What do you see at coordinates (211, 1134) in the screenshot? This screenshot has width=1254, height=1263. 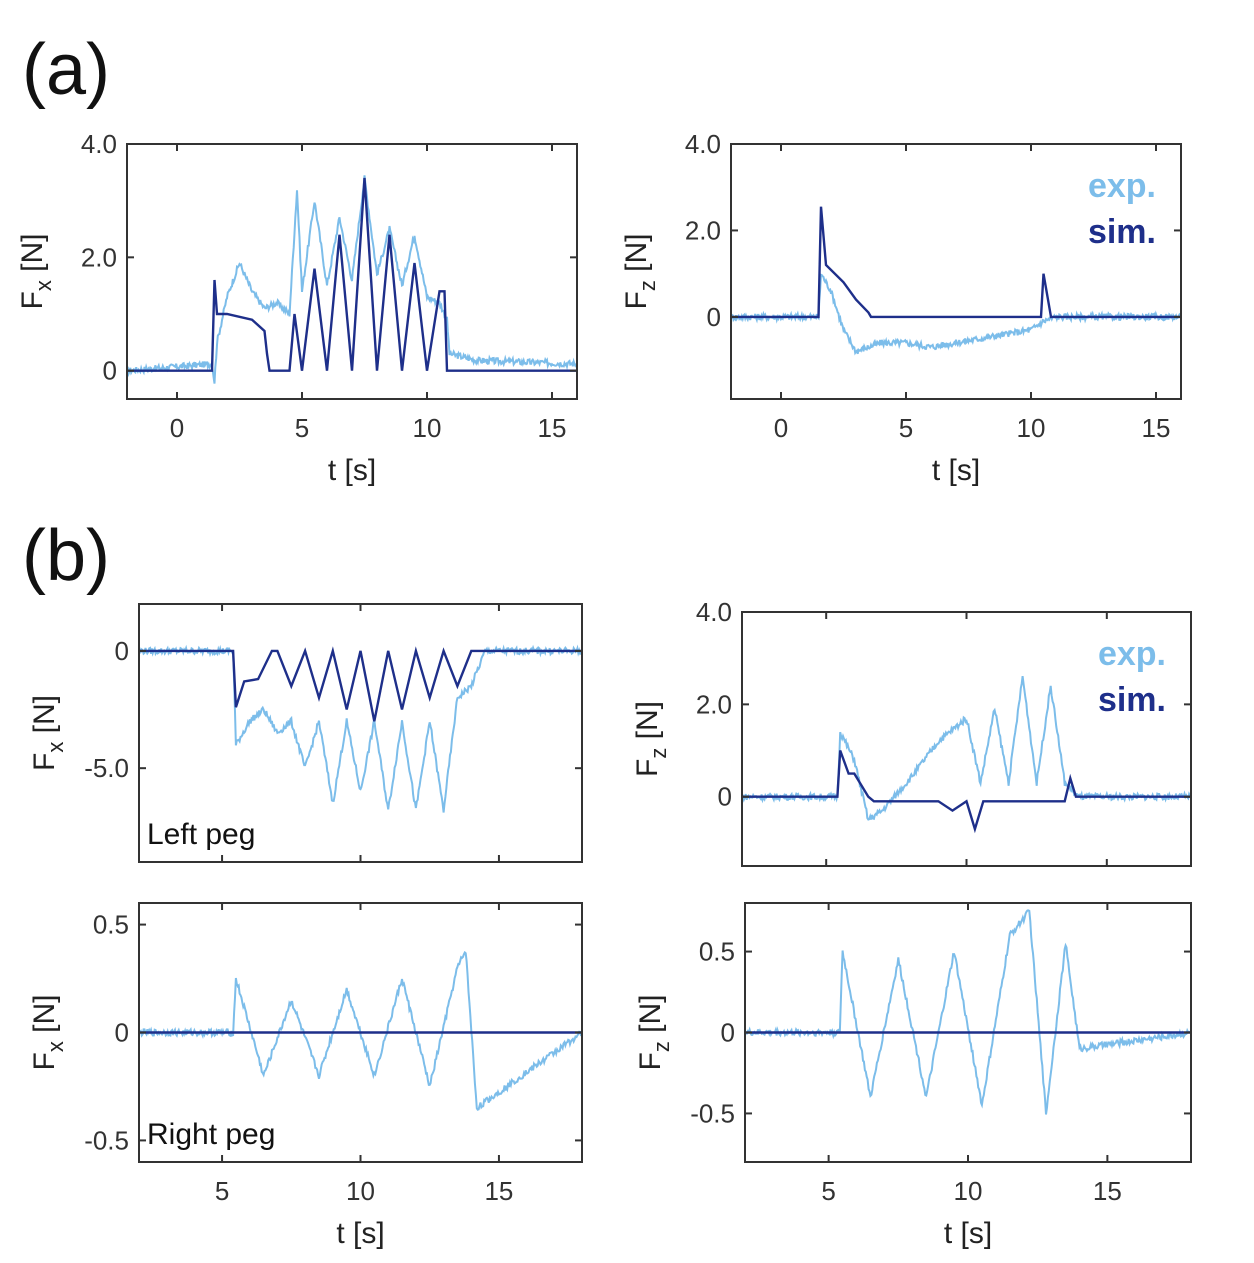 I see `annotation-label: Right peg` at bounding box center [211, 1134].